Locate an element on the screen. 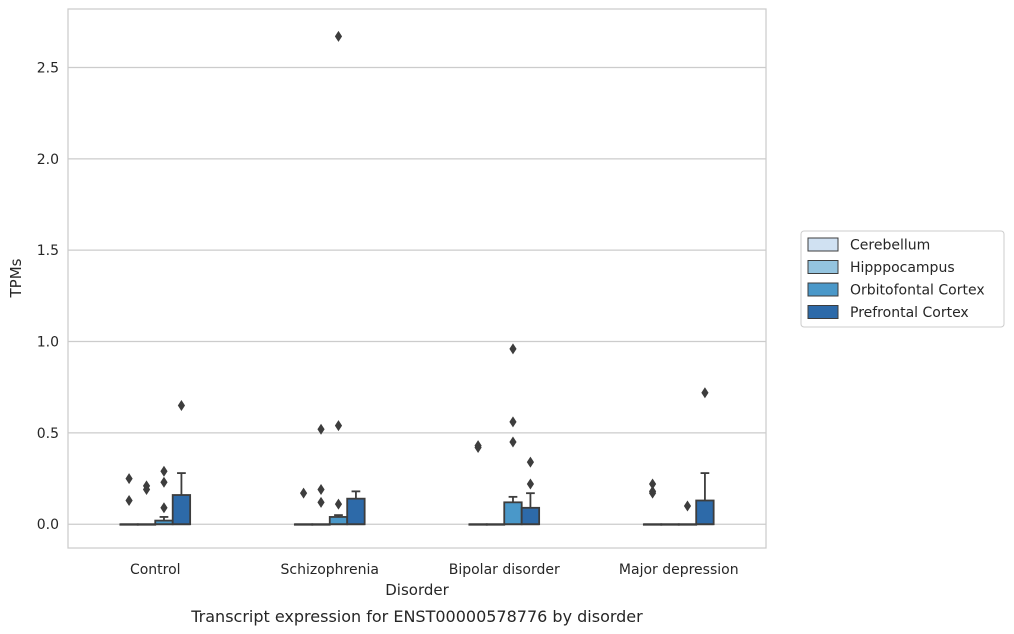 The image size is (1014, 634). y-axis-title: TPMs is located at coordinates (16, 278).